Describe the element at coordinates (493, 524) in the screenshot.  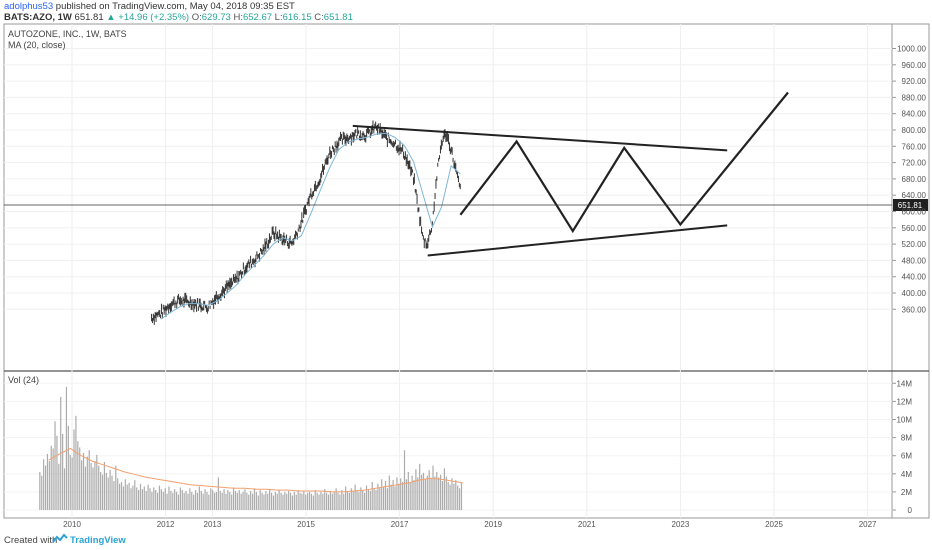
I see `time-tick-label: 2019` at that location.